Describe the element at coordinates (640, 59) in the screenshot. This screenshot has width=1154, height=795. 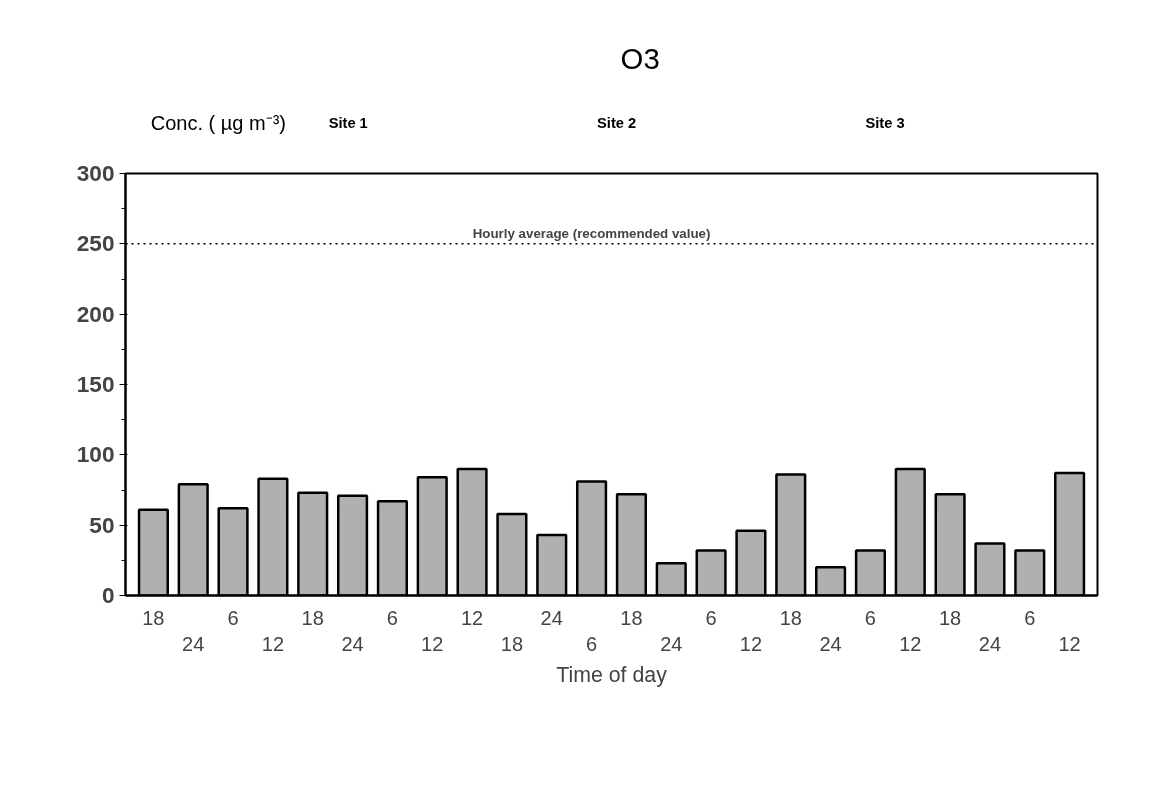
I see `chart-title: O3` at that location.